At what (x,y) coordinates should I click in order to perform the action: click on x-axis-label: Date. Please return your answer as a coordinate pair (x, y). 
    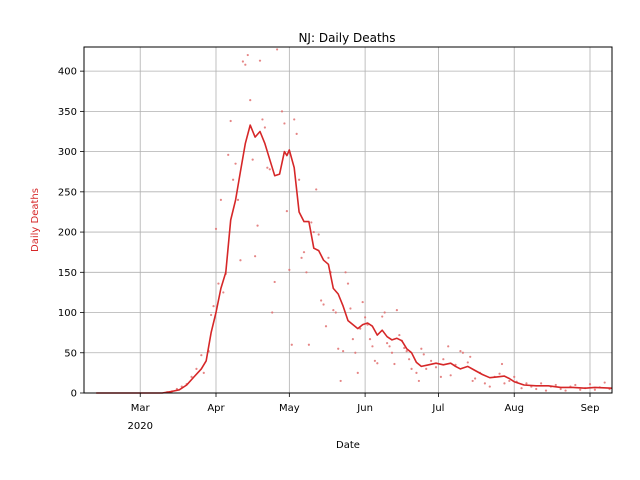
    Looking at the image, I should click on (348, 445).